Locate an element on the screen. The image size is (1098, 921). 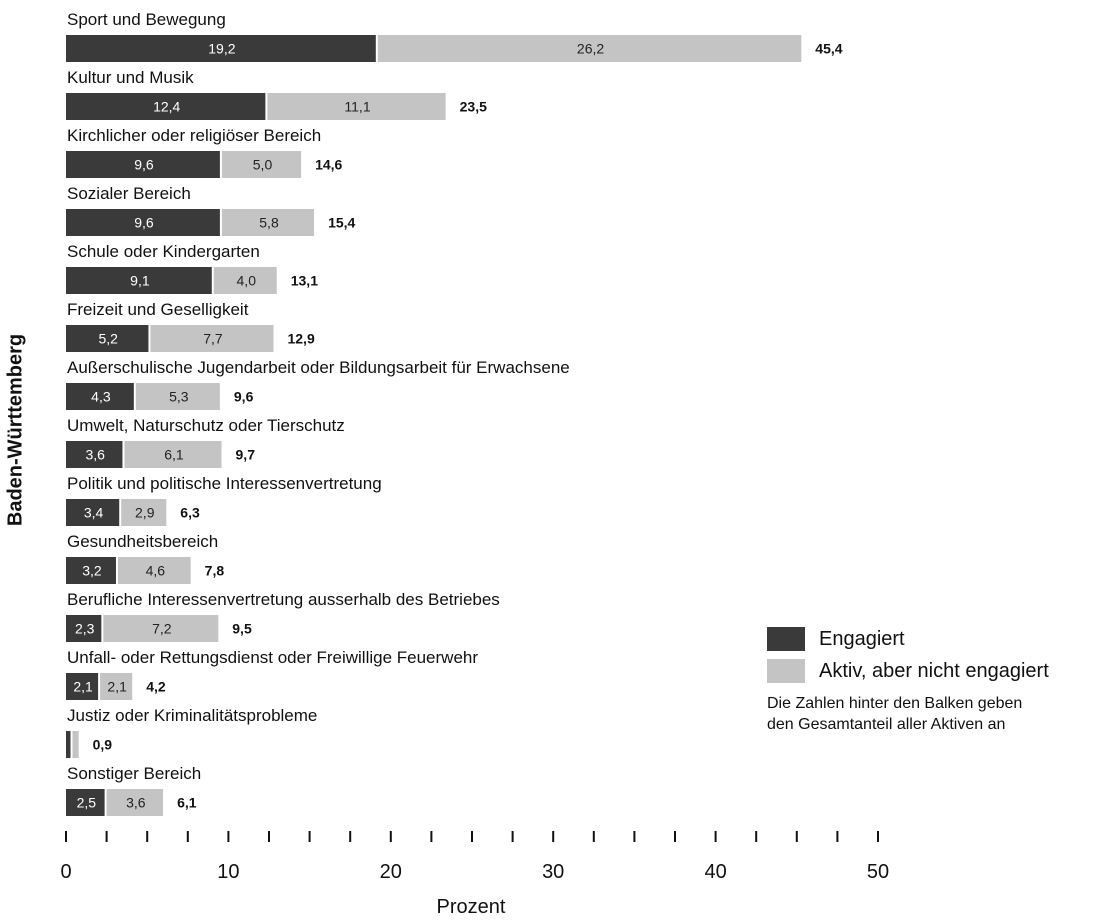
bar-value-label-aktiv: 5,3 is located at coordinates (179, 397).